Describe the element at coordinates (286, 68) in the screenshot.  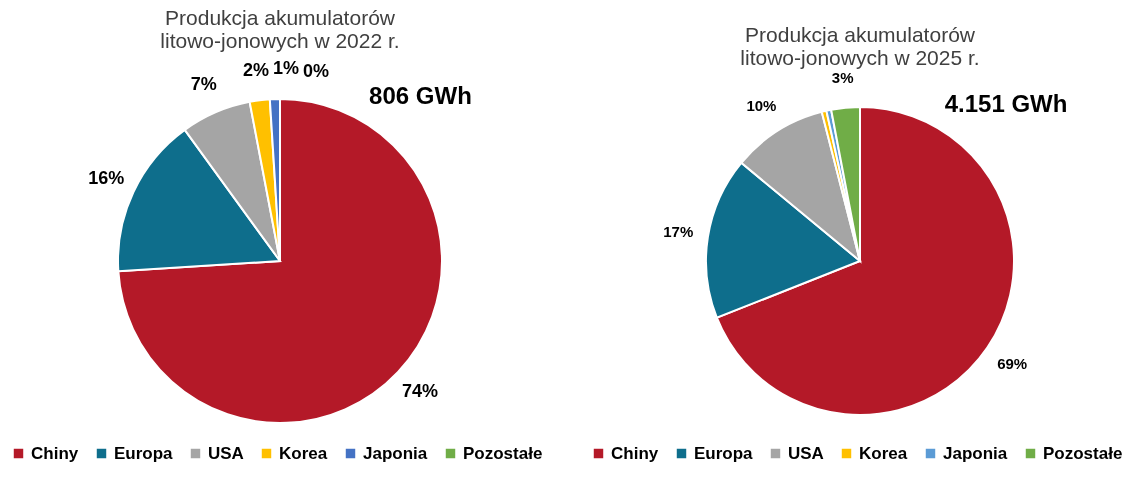
I see `data-label: 1%` at that location.